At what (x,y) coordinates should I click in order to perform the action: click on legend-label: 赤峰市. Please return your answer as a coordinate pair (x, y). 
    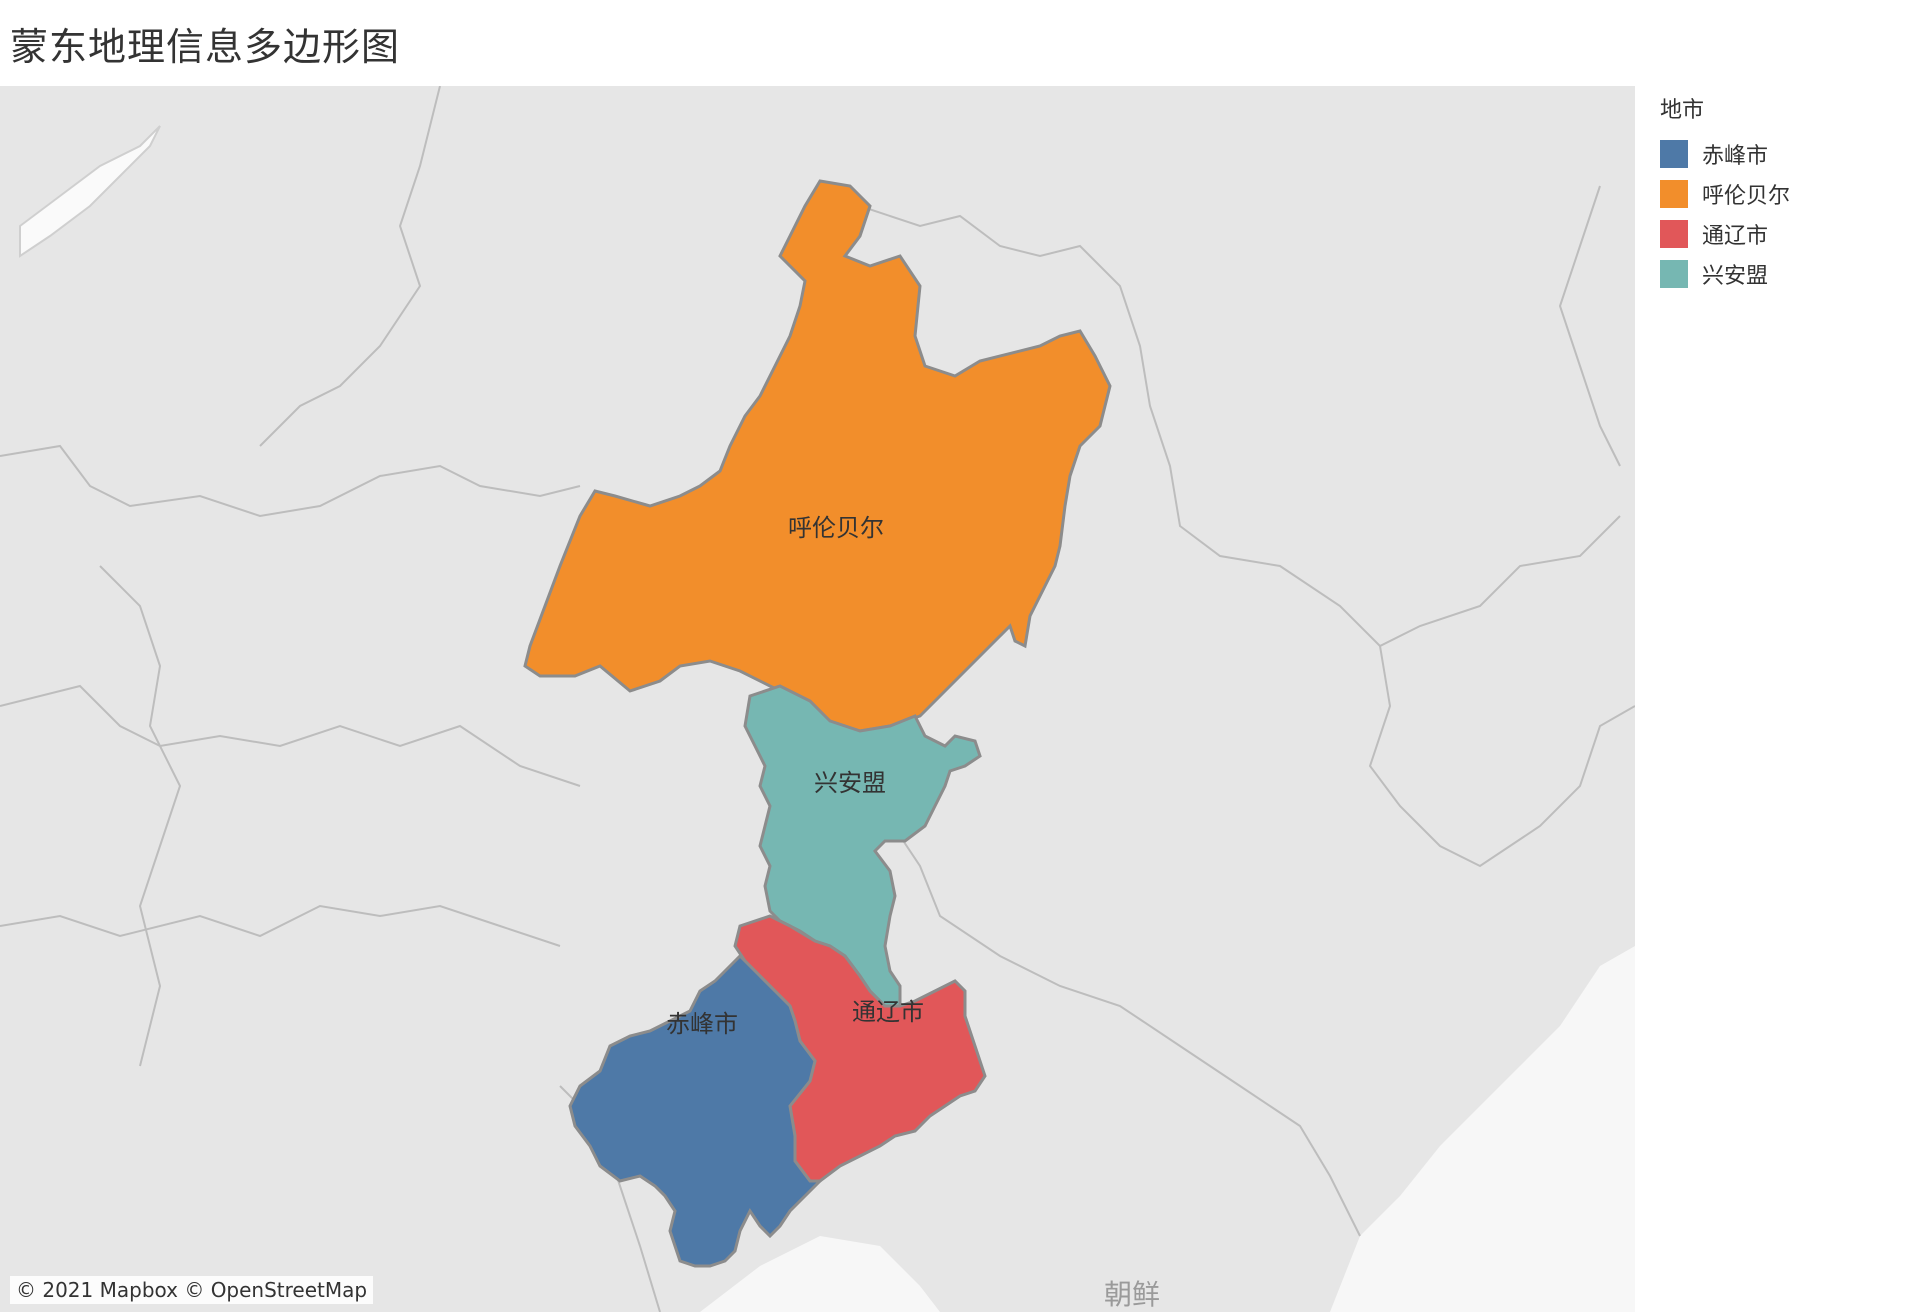
    Looking at the image, I should click on (1735, 156).